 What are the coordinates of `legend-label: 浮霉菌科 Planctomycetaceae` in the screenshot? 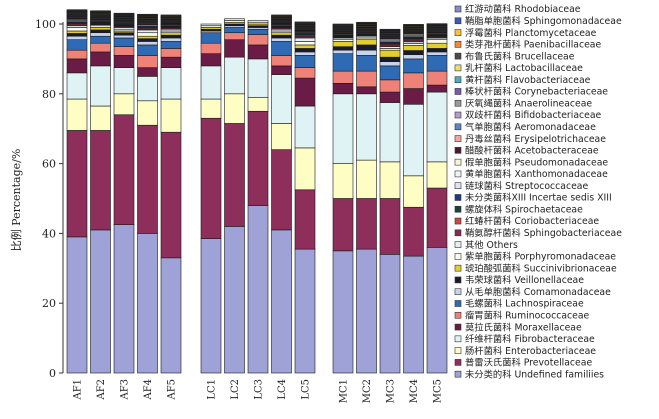 It's located at (531, 33).